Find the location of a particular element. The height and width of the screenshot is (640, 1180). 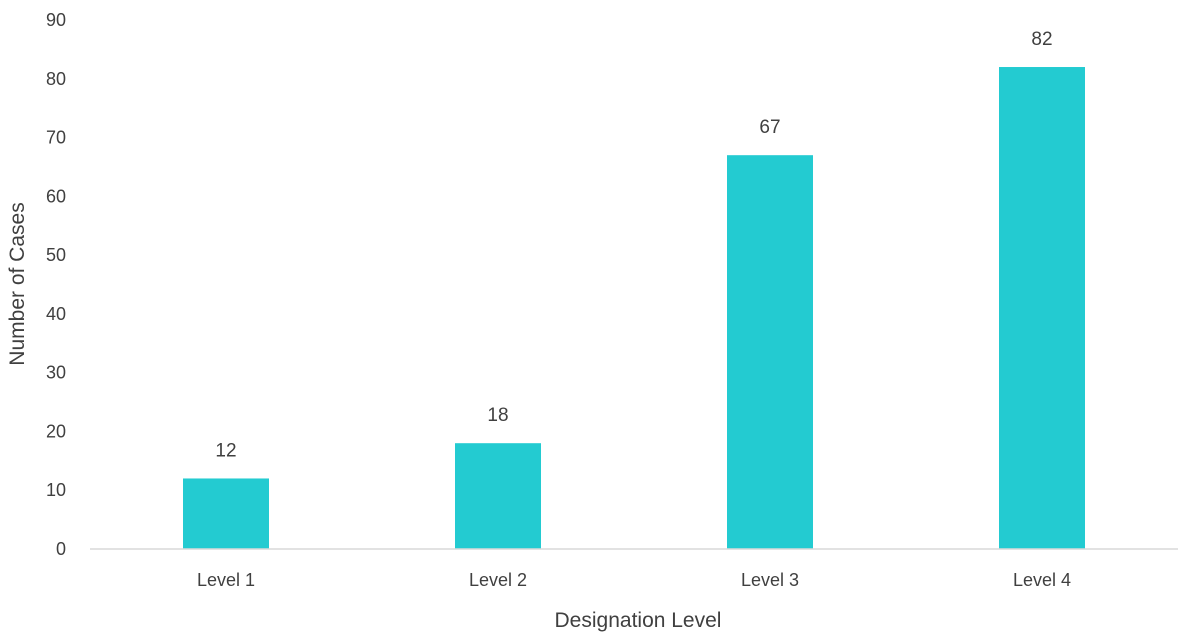

x-tick-label: Level 3 is located at coordinates (770, 580).